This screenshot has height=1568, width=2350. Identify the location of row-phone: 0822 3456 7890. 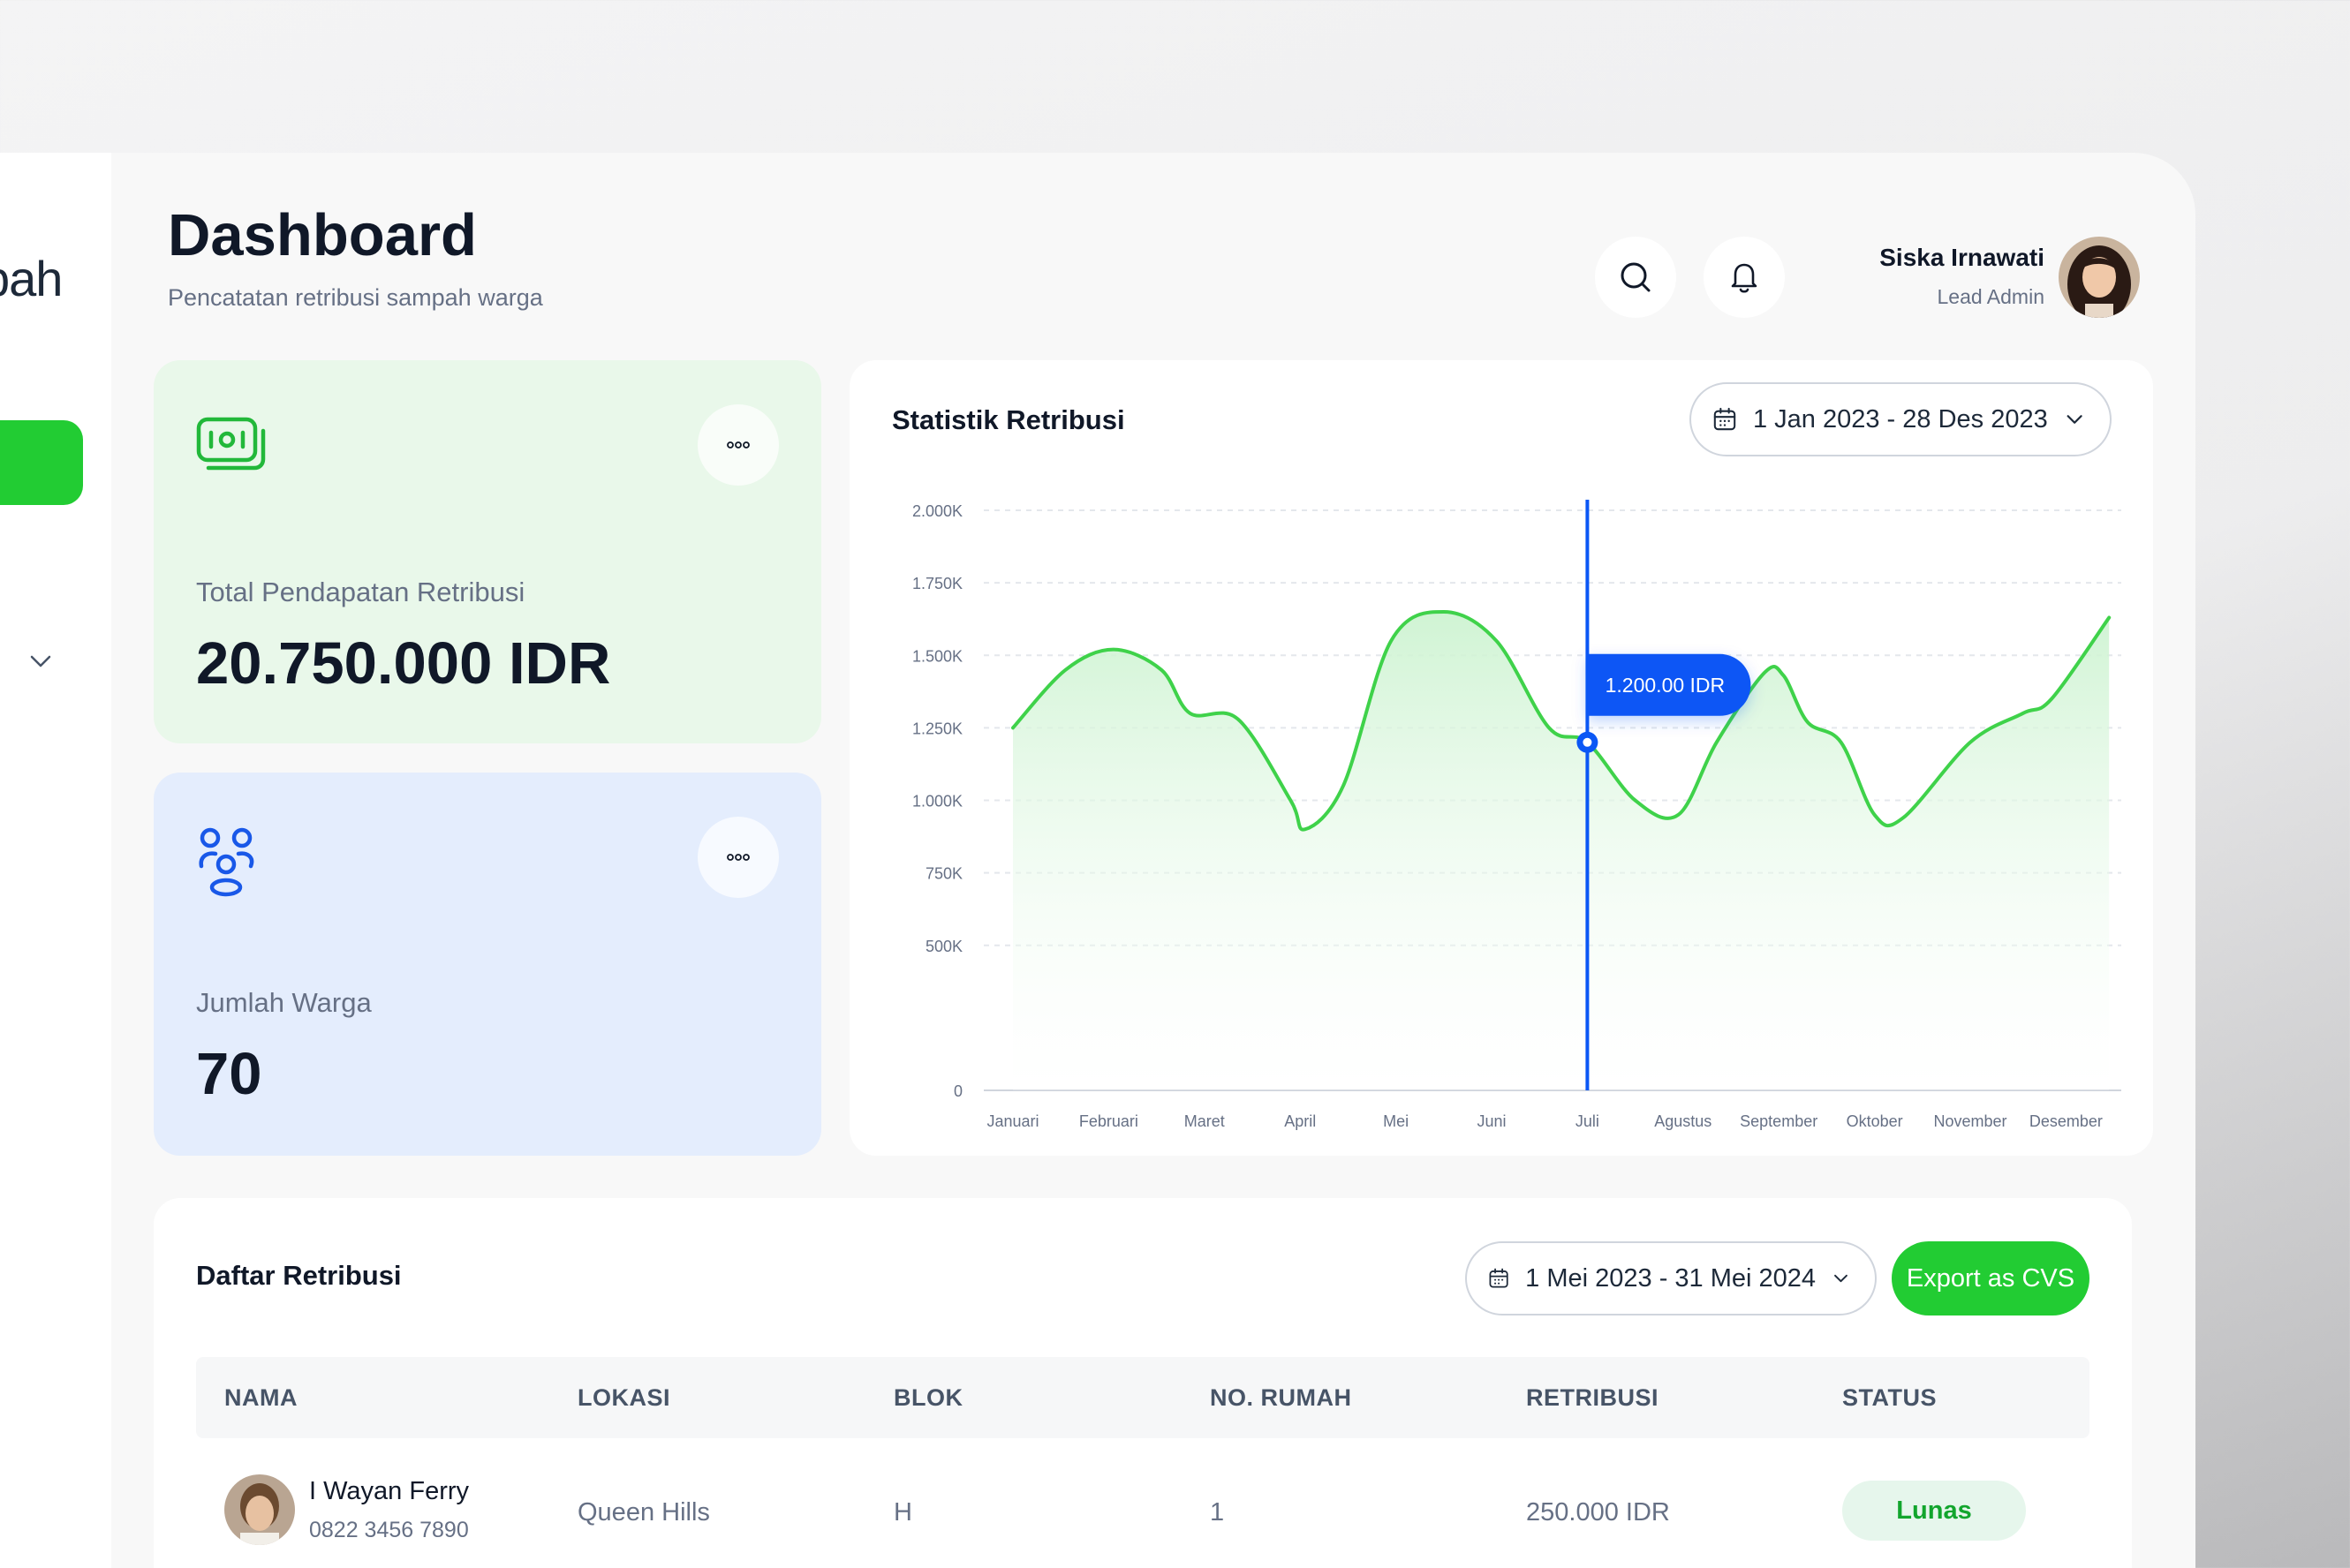
(389, 1530).